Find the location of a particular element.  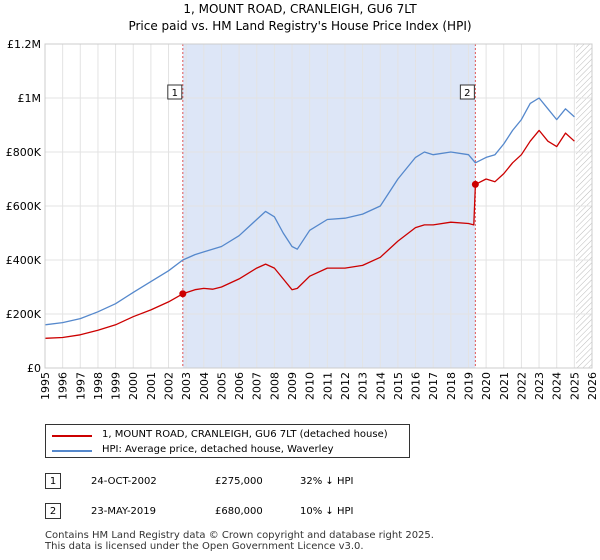

transaction-price-1: £275,000 is located at coordinates (239, 481).